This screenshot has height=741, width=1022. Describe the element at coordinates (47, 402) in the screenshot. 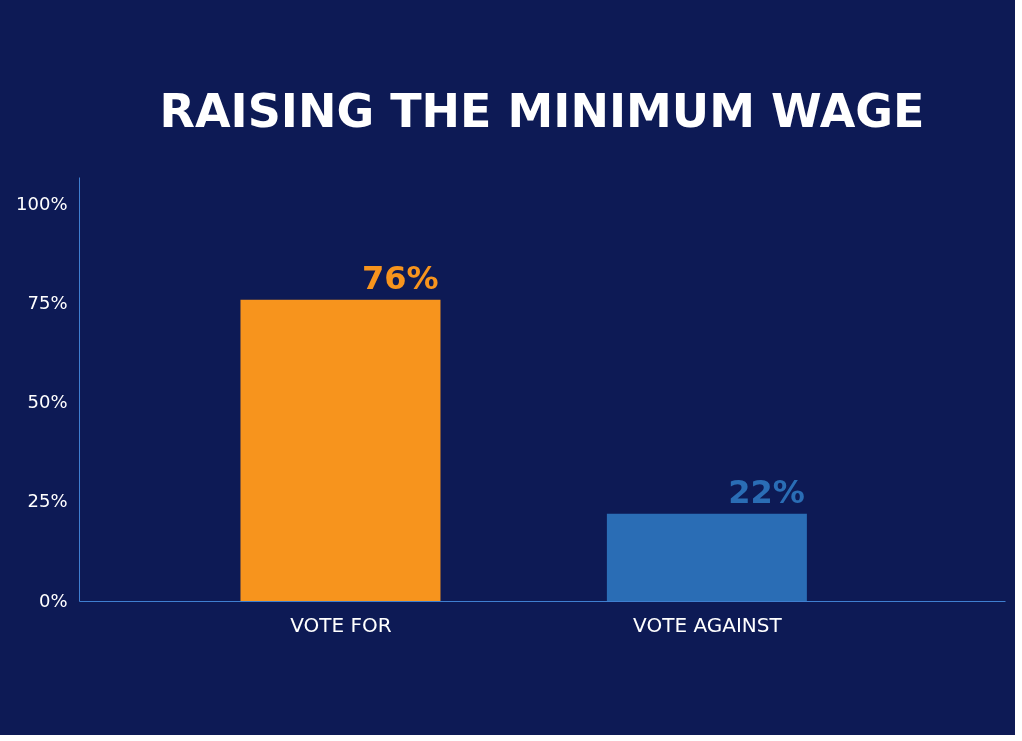

I see `y-tick-label: 50%` at that location.